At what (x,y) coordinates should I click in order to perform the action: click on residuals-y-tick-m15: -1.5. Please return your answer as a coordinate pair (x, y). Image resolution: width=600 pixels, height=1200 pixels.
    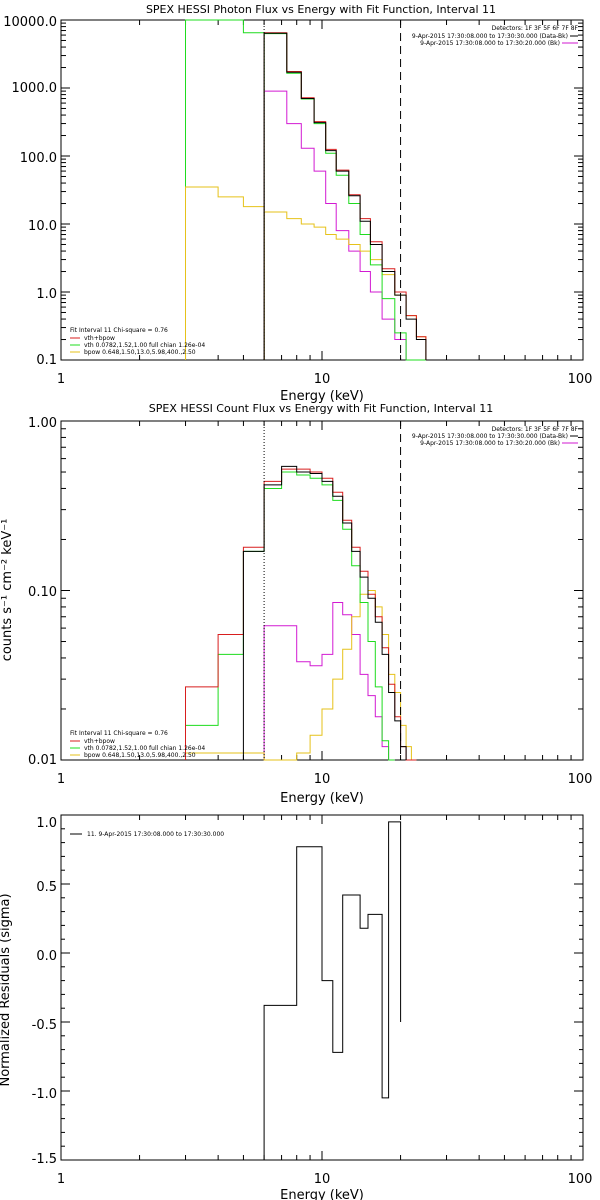
    Looking at the image, I should click on (44, 1159).